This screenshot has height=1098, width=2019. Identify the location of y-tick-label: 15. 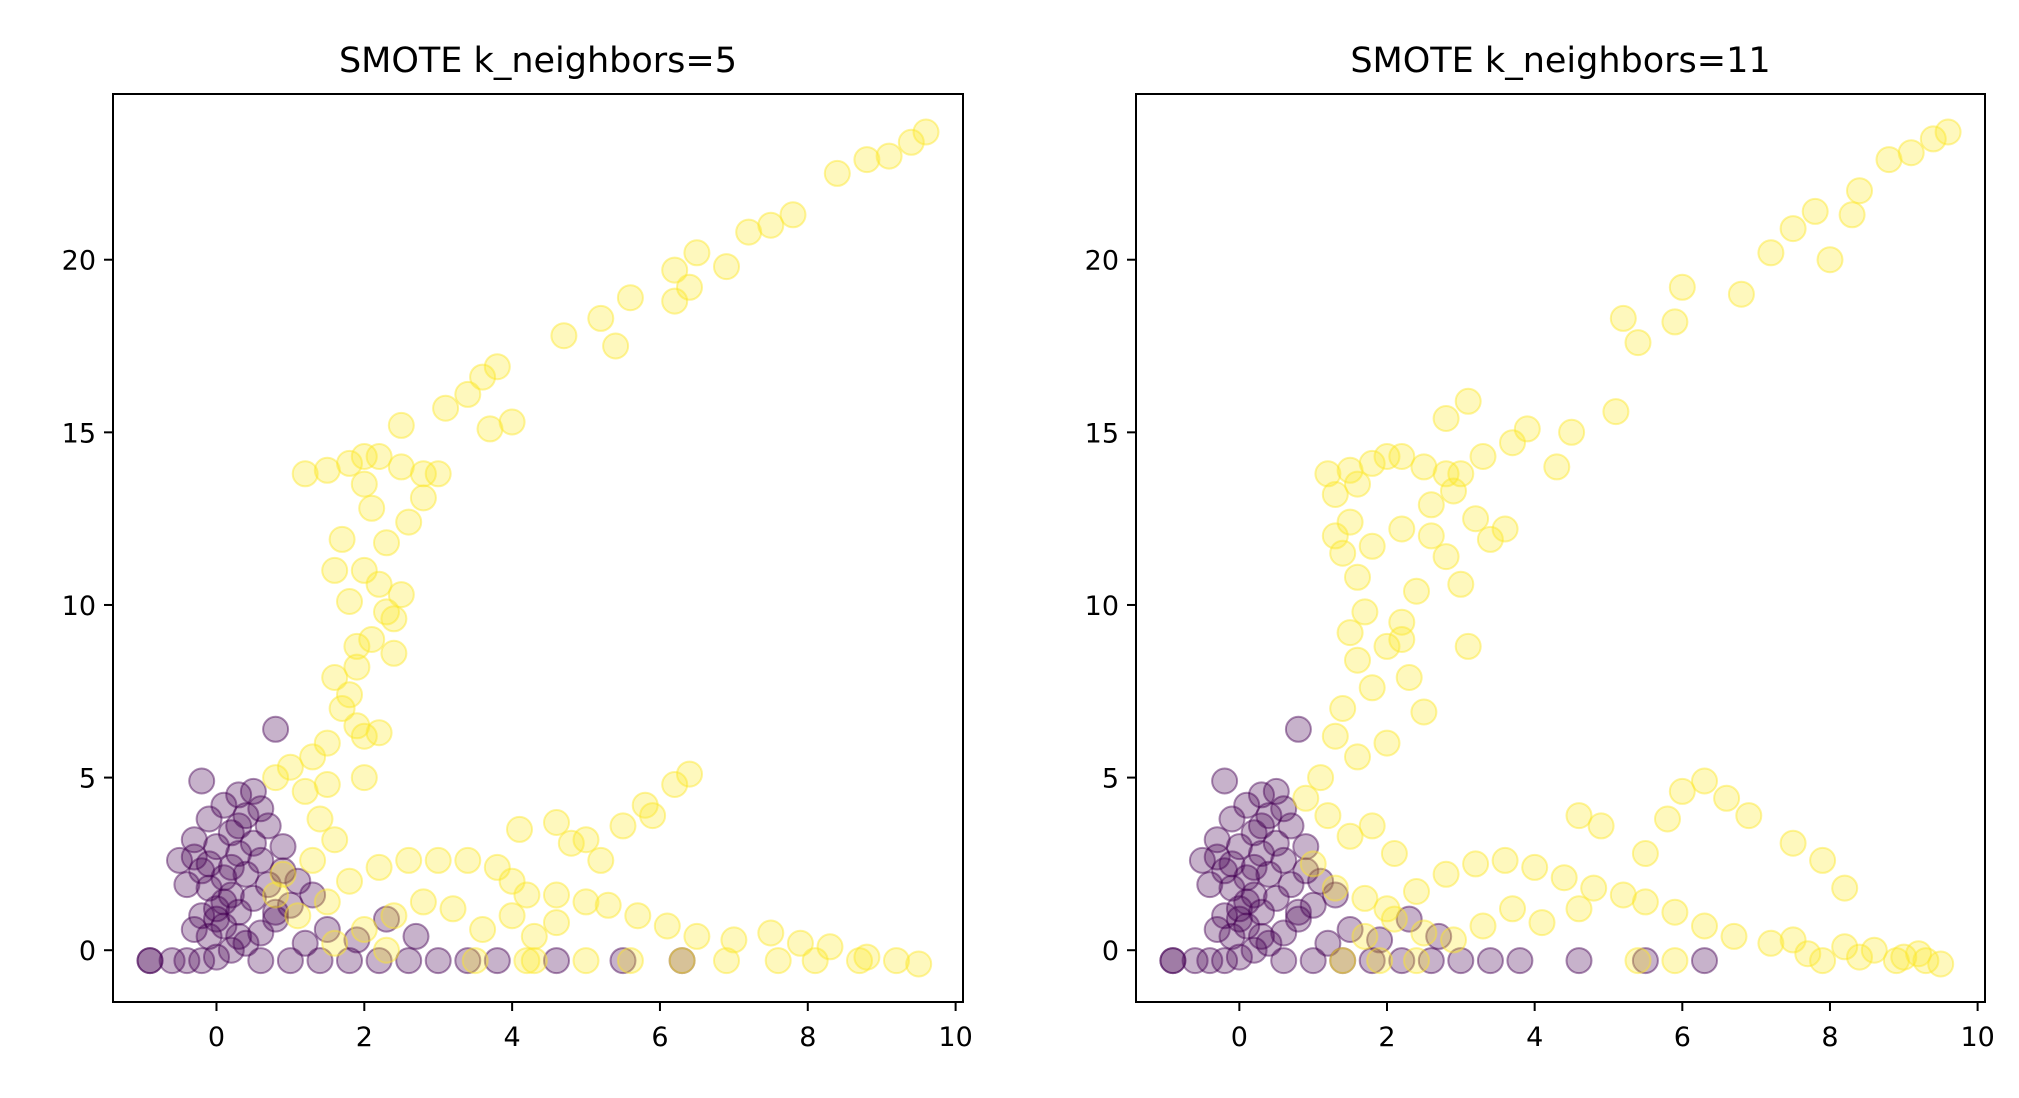
(79, 433).